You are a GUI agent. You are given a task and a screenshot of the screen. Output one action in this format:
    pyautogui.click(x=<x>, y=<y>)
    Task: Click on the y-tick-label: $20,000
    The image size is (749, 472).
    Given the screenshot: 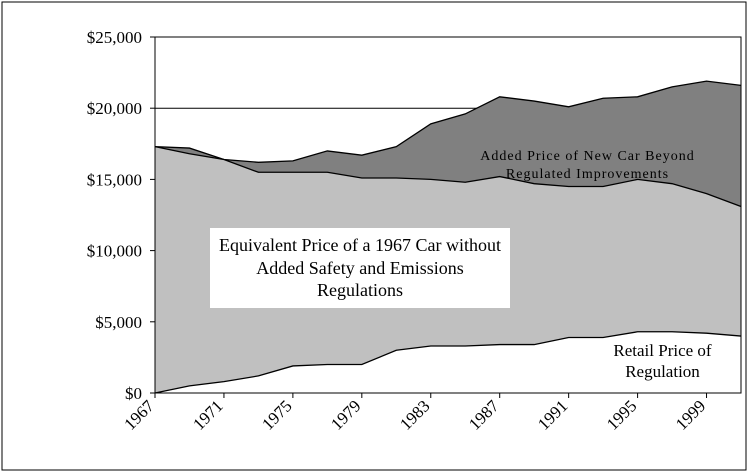 What is the action you would take?
    pyautogui.click(x=114, y=108)
    